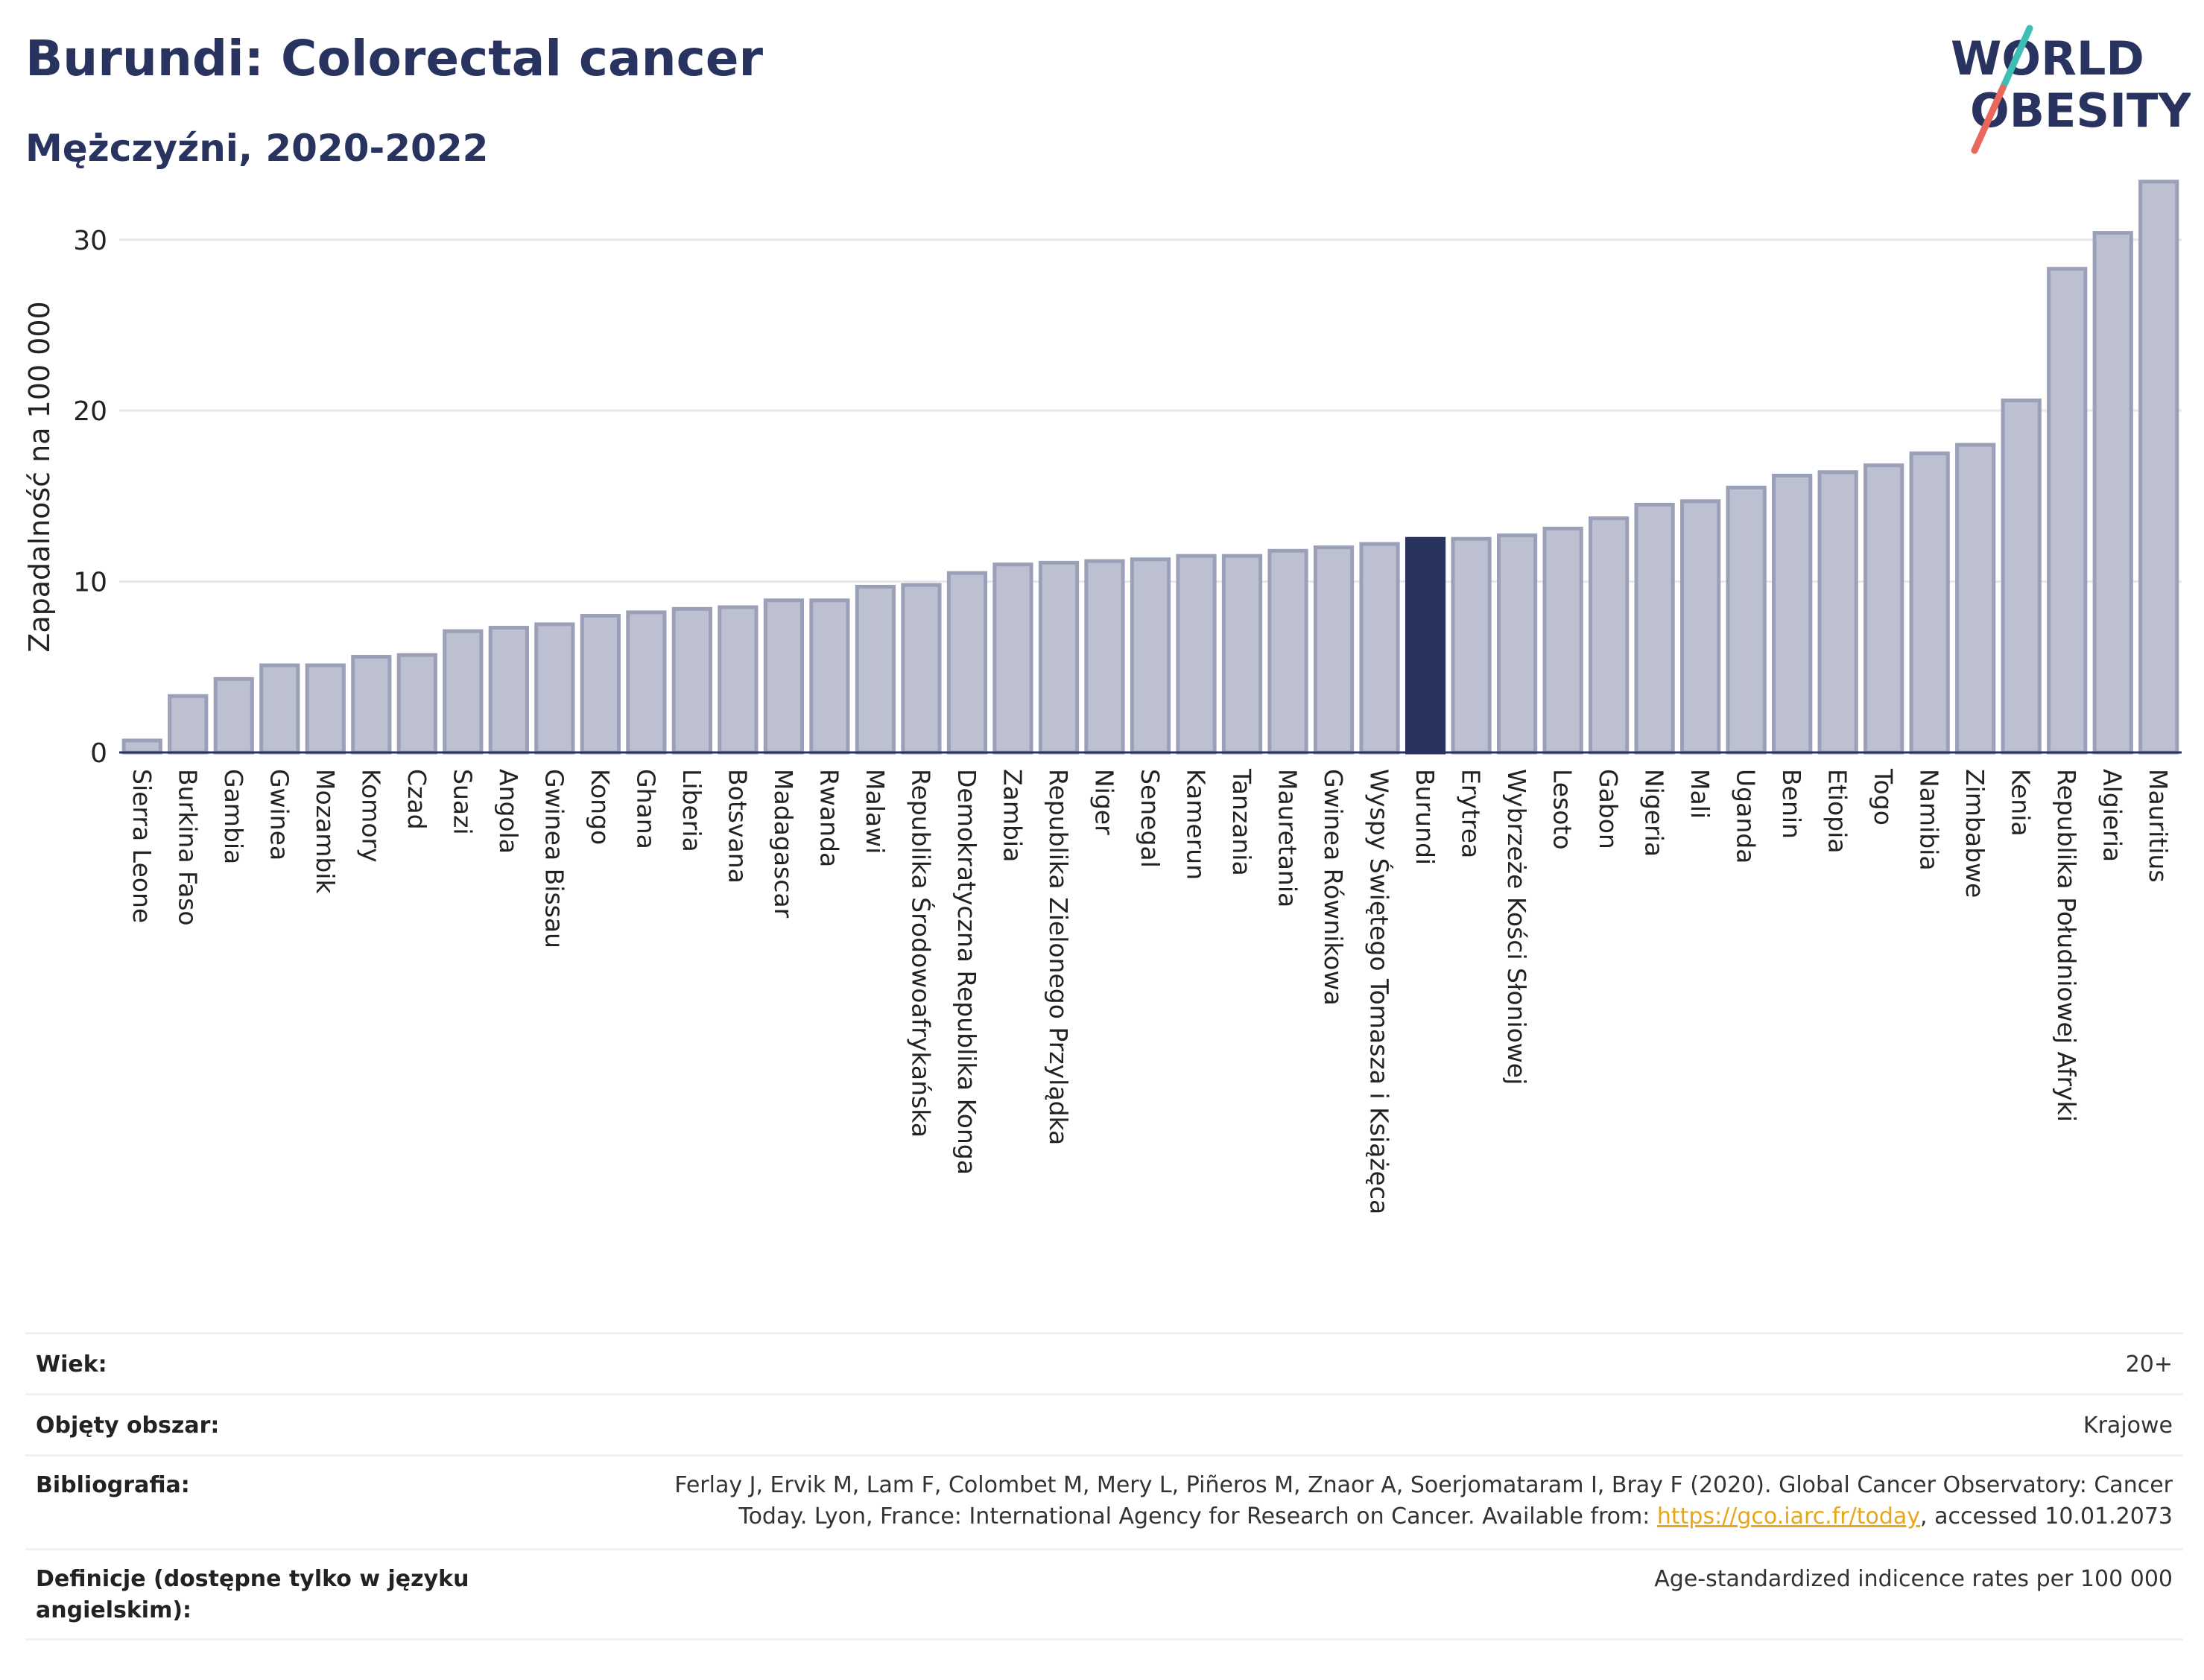  Describe the element at coordinates (2128, 1426) in the screenshot. I see `info-value-area: Krajowe` at that location.